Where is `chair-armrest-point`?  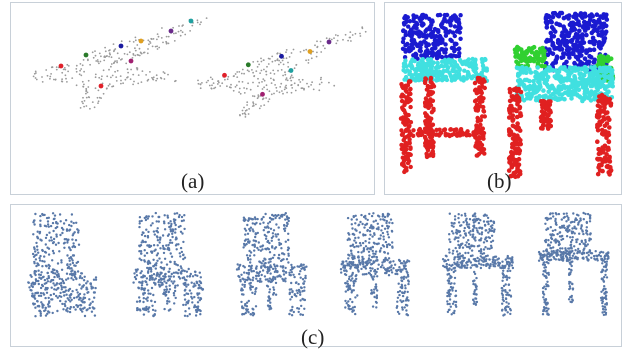 chair-armrest-point is located at coordinates (526, 61).